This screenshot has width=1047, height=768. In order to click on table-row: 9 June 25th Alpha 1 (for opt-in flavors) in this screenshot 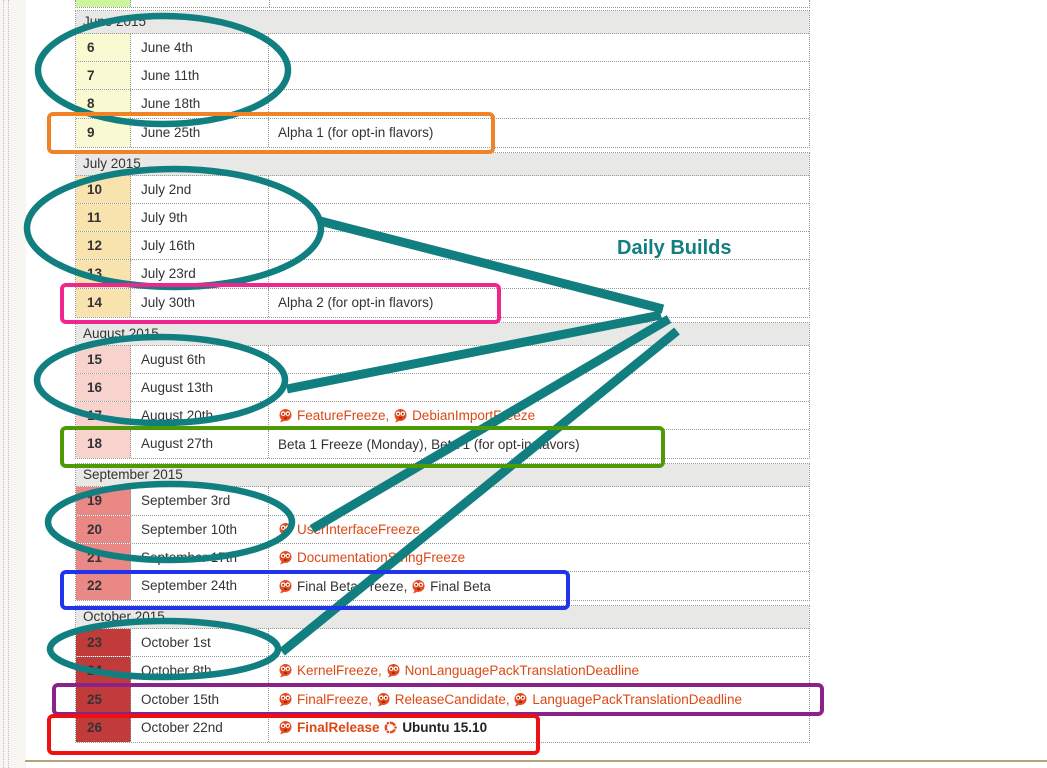, I will do `click(442, 132)`.